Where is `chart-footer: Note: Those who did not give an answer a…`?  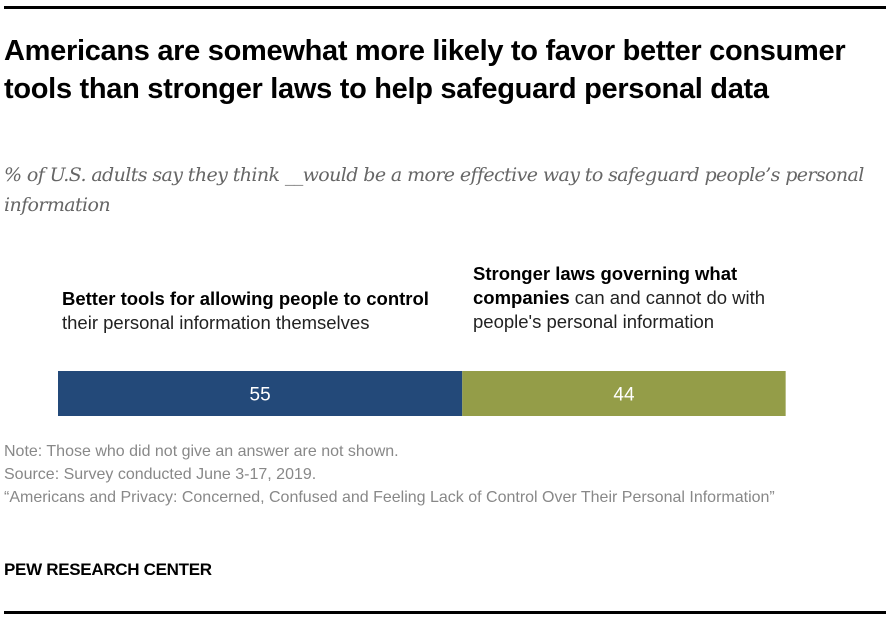 chart-footer: Note: Those who did not give an answer a… is located at coordinates (439, 474).